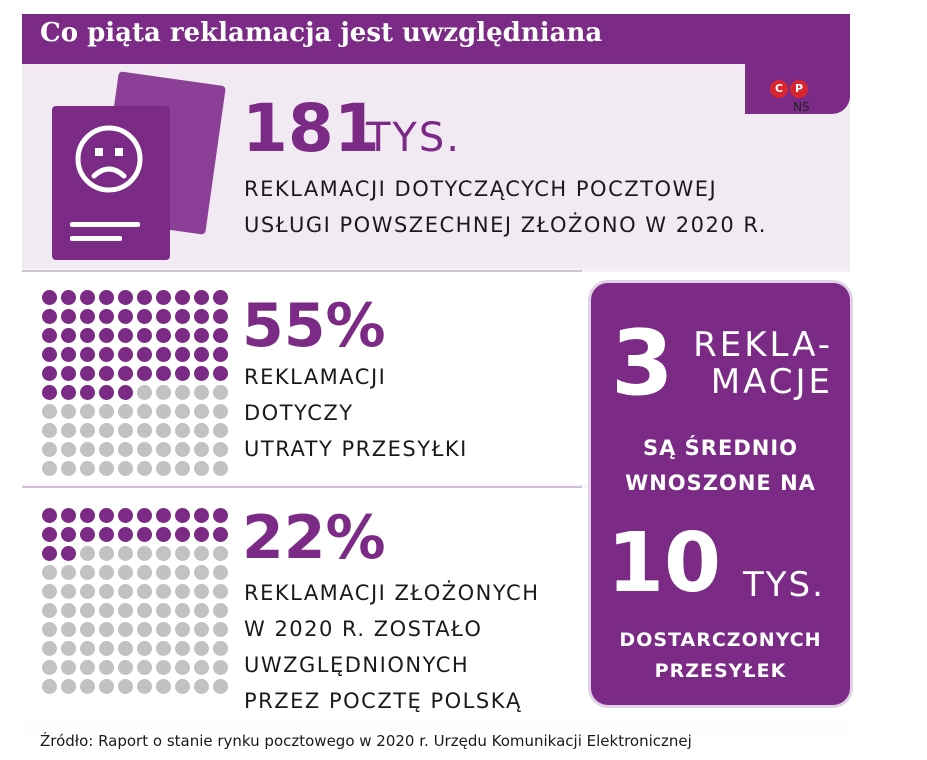 The height and width of the screenshot is (760, 927). What do you see at coordinates (779, 89) in the screenshot?
I see `logo-c-icon: C` at bounding box center [779, 89].